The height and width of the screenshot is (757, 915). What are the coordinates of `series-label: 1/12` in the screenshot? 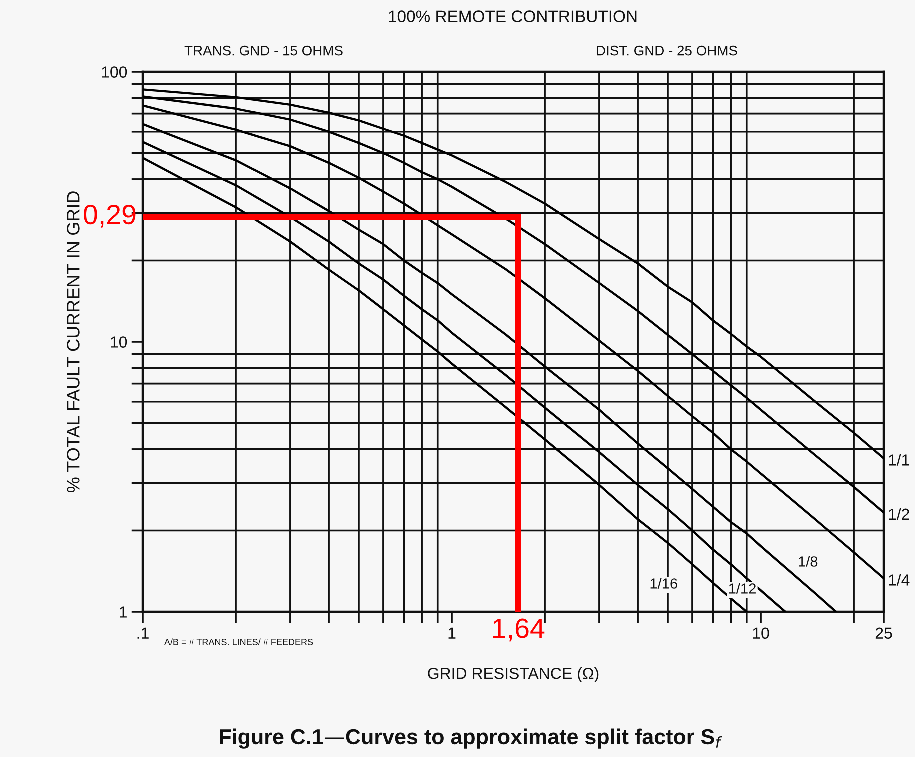 It's located at (742, 588).